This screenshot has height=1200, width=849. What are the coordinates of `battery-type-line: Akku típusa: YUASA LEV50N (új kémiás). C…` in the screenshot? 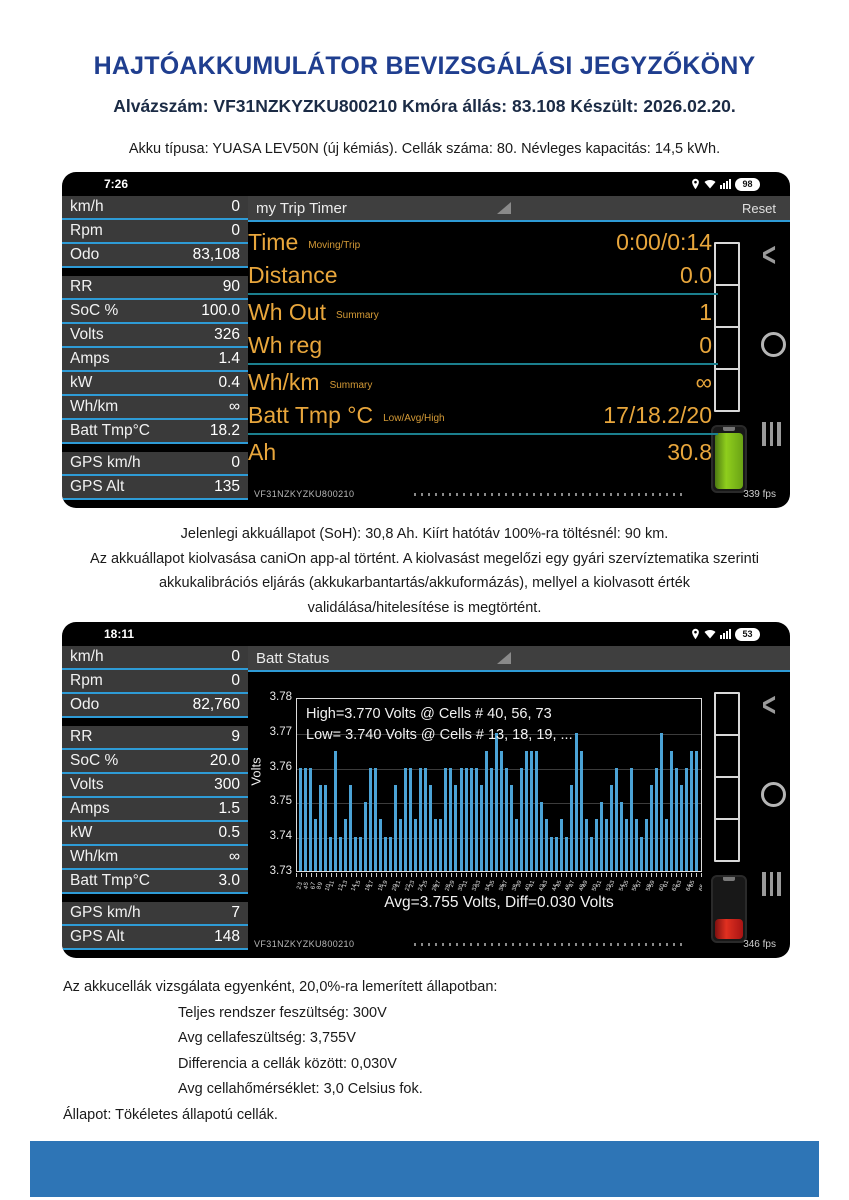 It's located at (424, 149).